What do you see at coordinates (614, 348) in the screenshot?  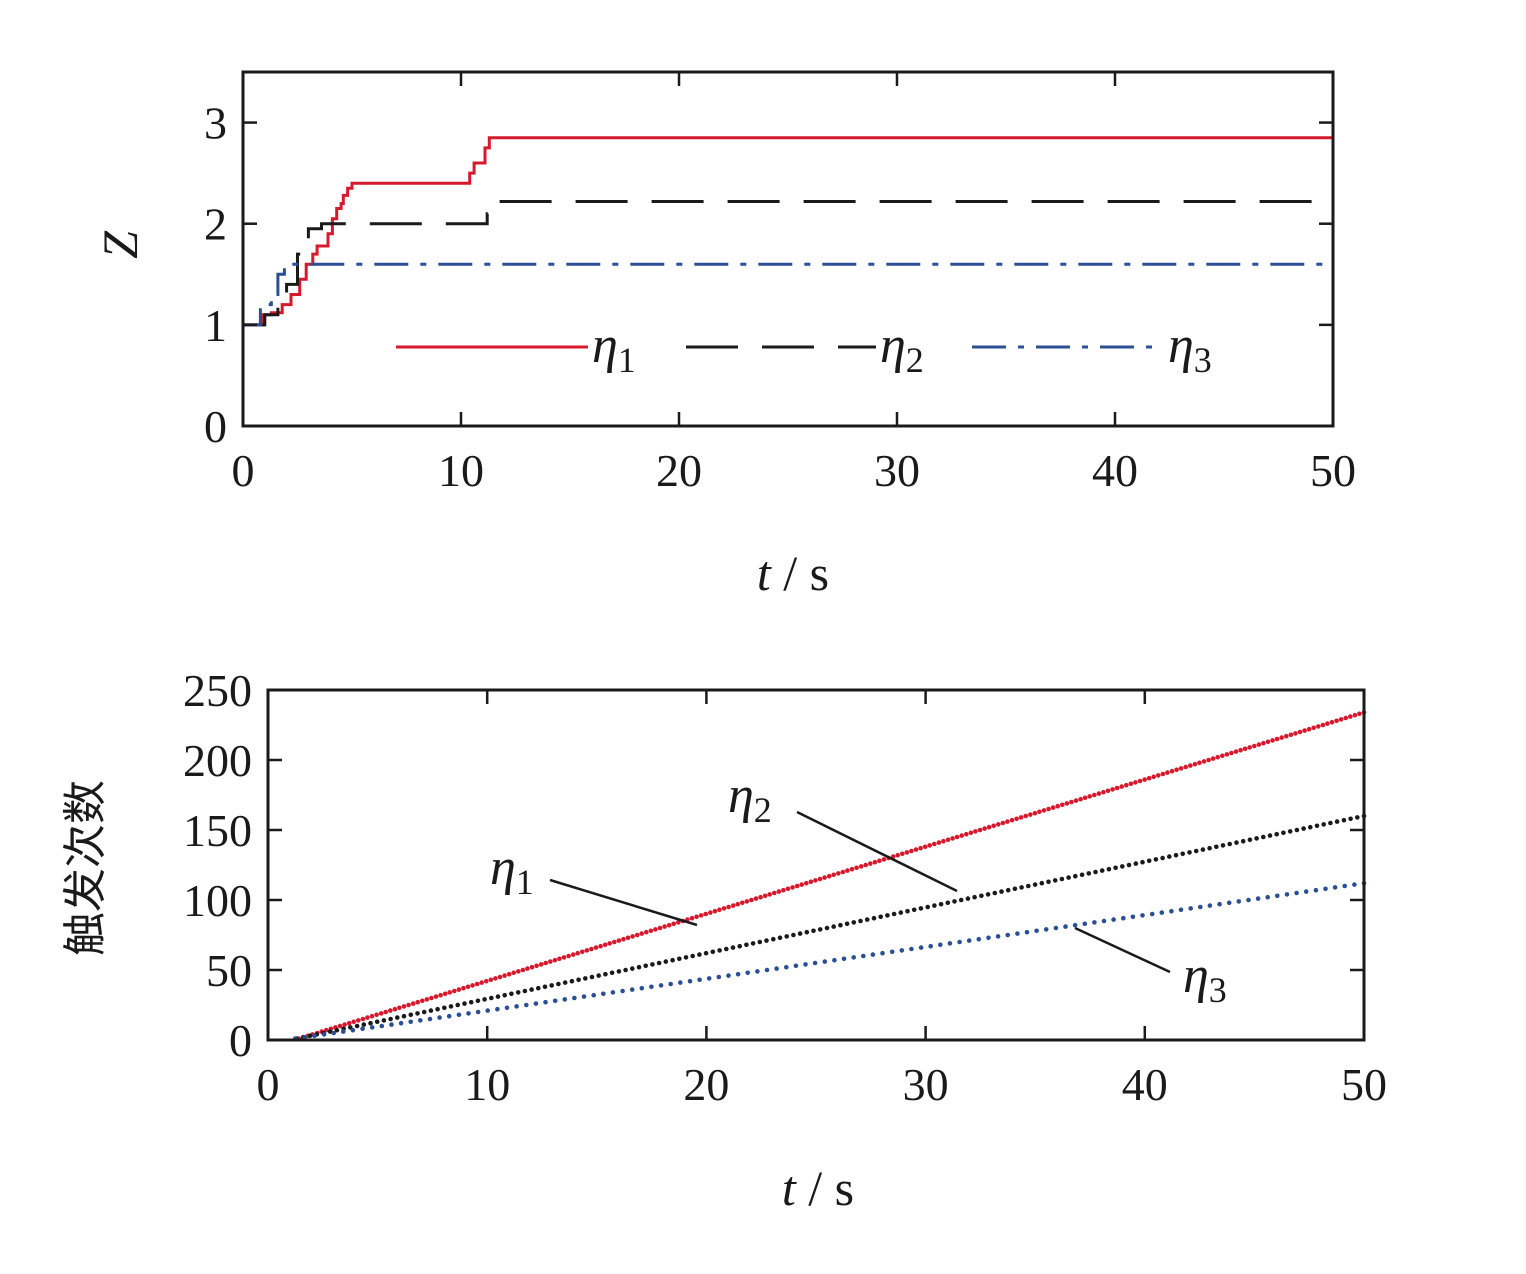 I see `legend-label-eta1: η1` at bounding box center [614, 348].